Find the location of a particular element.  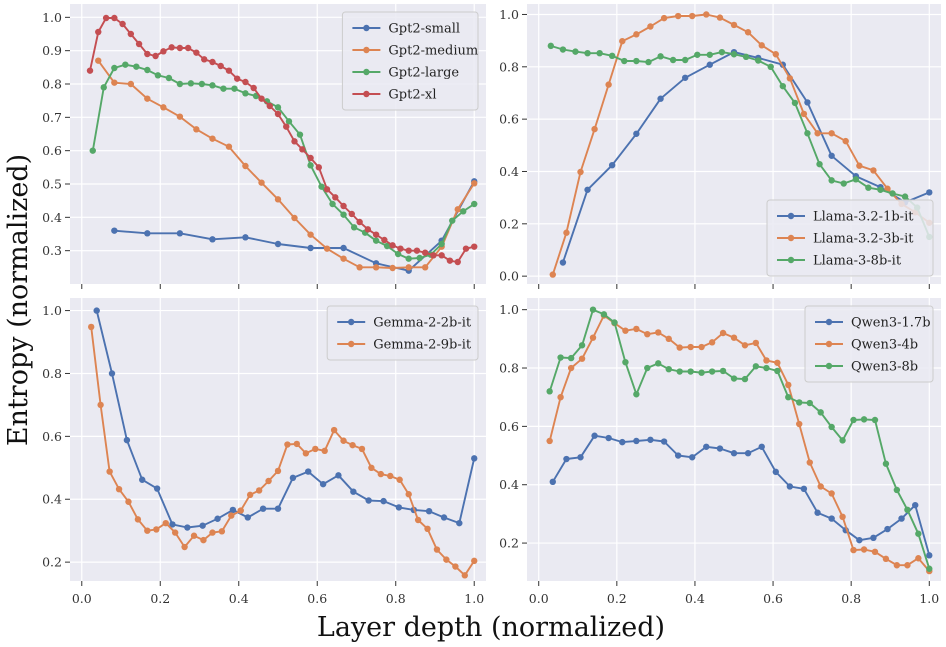

y-tick-label: 0.2 is located at coordinates (509, 223).